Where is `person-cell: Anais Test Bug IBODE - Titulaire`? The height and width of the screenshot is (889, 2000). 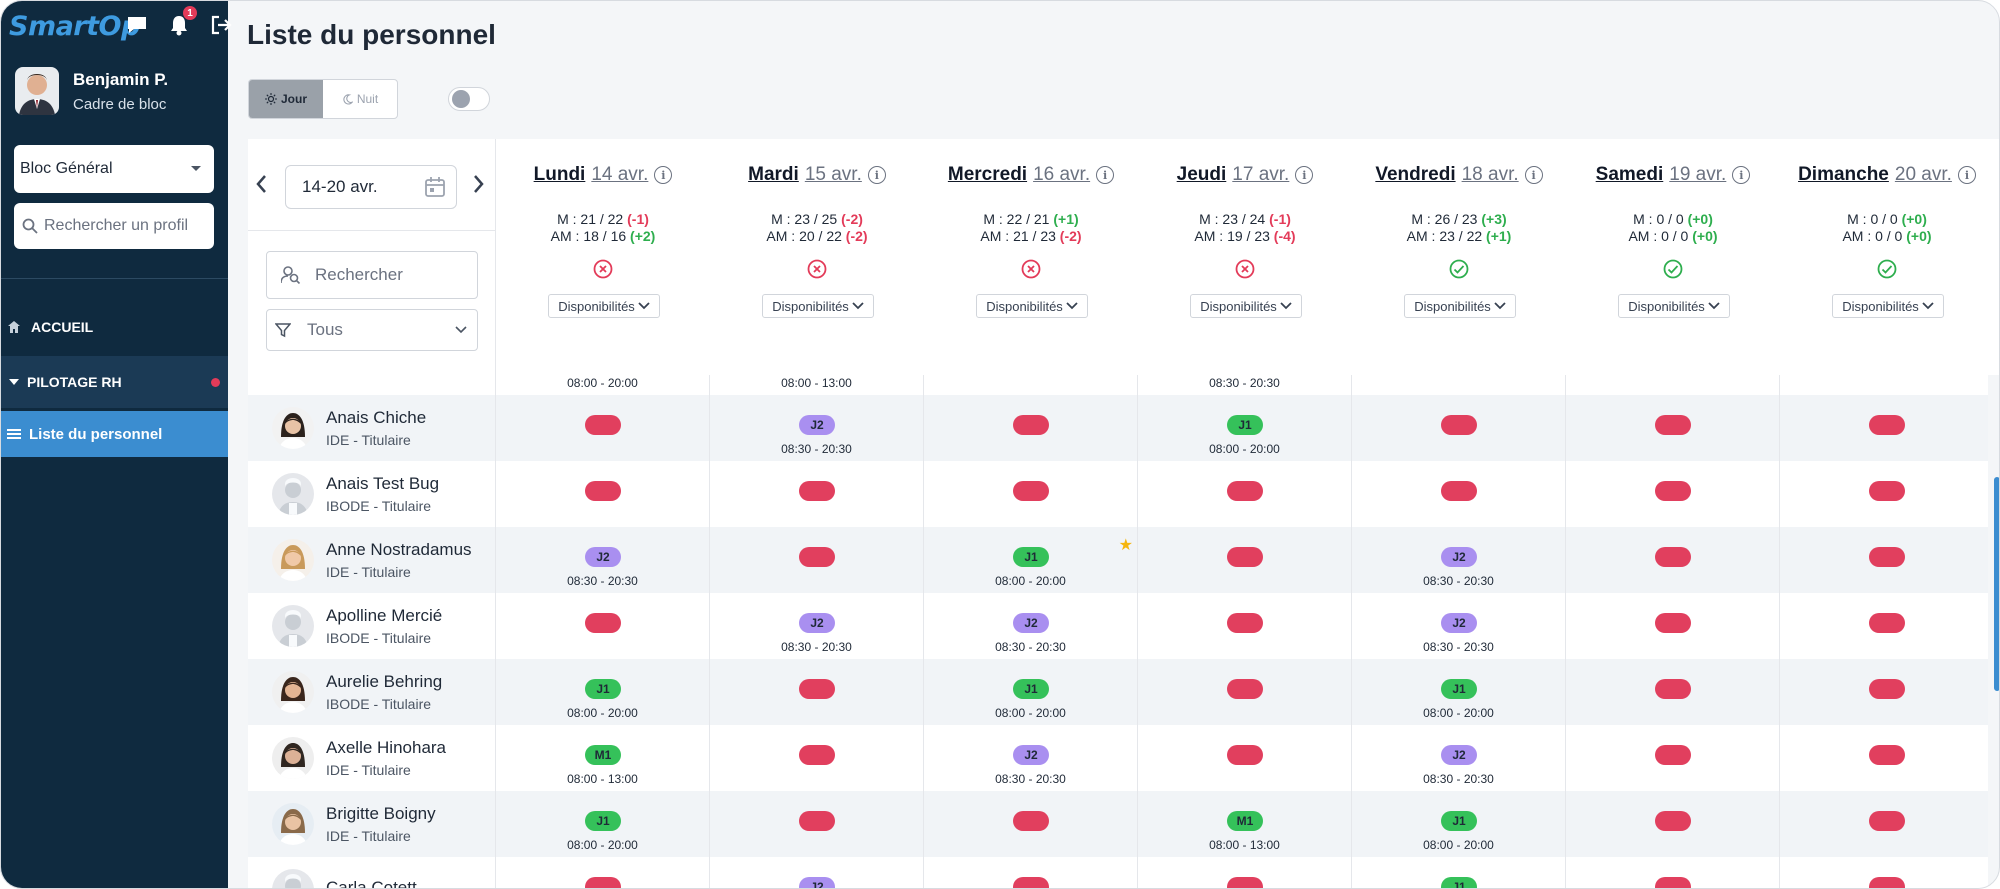
person-cell: Anais Test Bug IBODE - Titulaire is located at coordinates (372, 494).